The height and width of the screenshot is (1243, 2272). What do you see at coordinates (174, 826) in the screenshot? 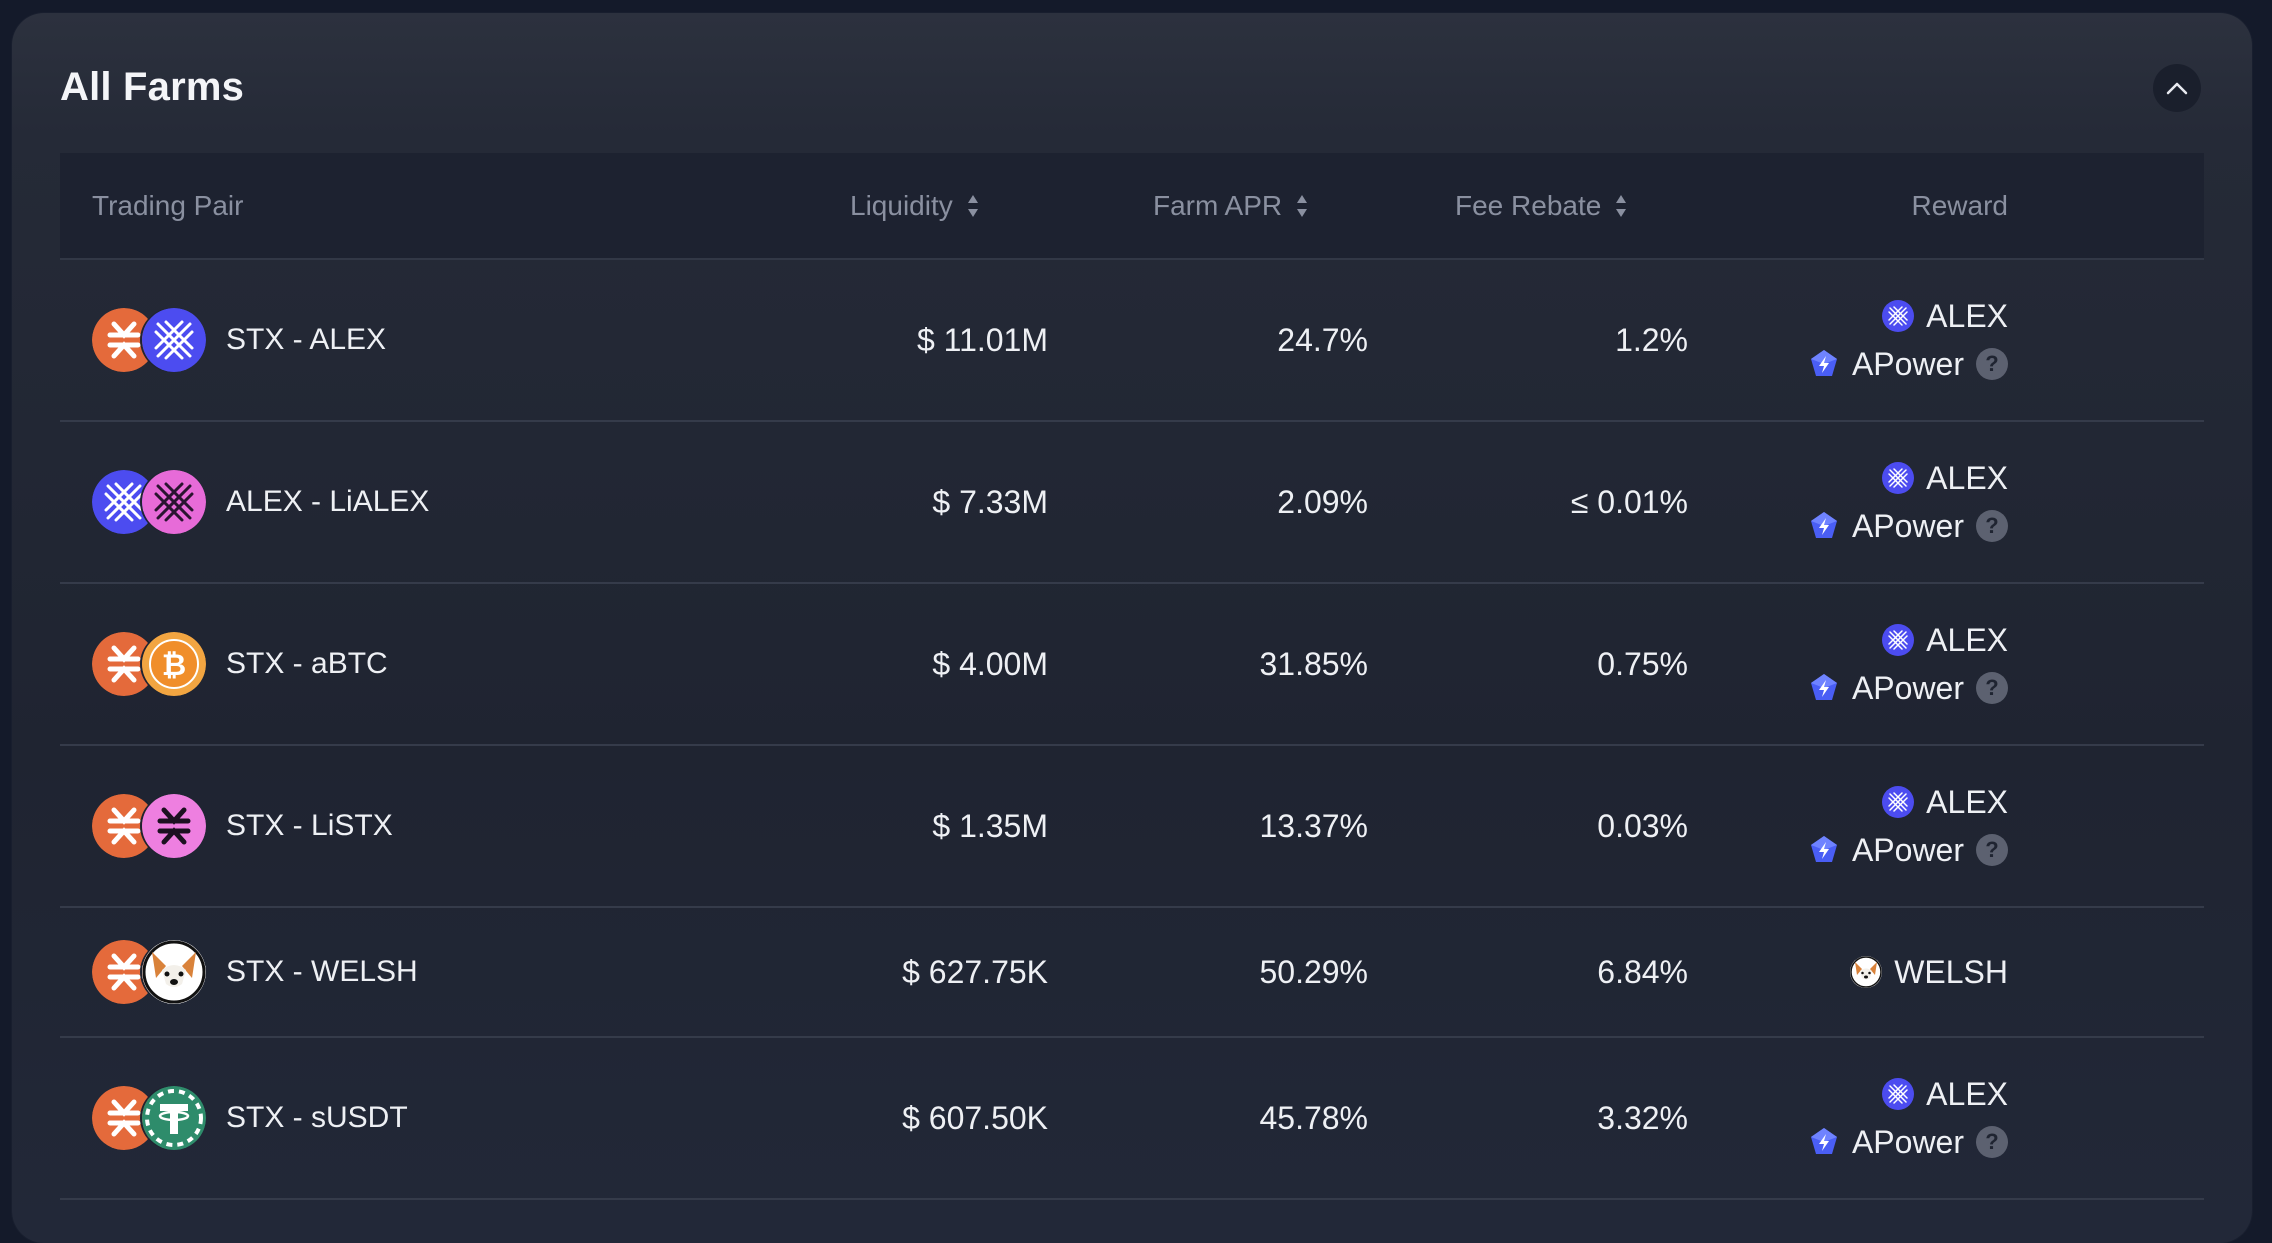
I see `listx-icon` at bounding box center [174, 826].